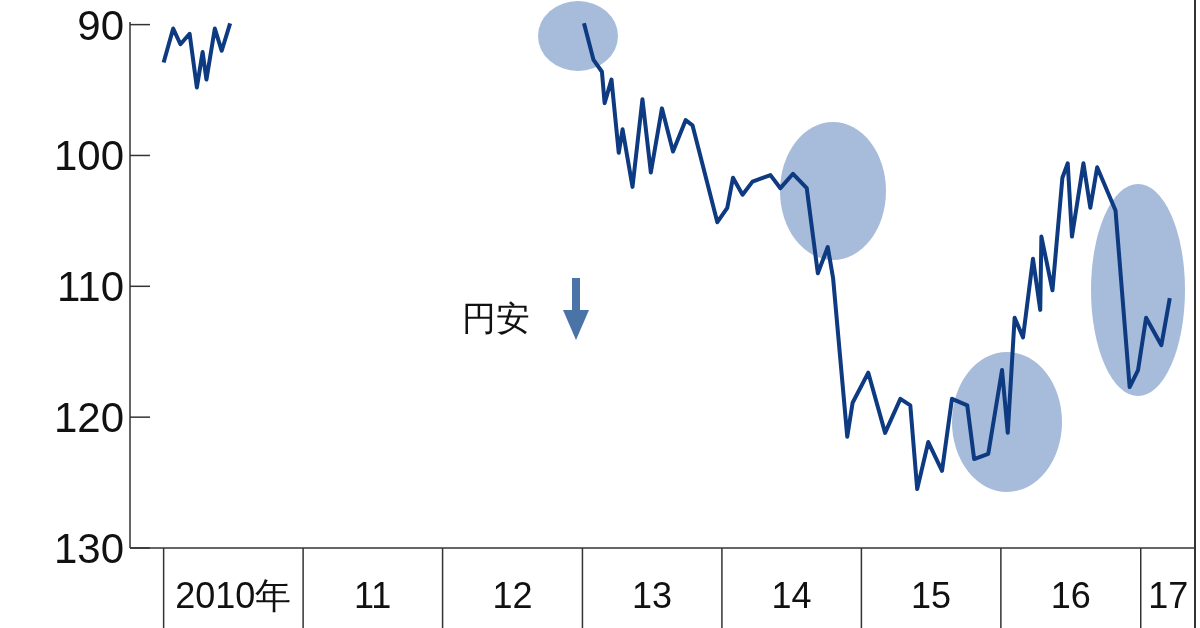 This screenshot has height=628, width=1200. I want to click on x-tick-label: 11, so click(372, 595).